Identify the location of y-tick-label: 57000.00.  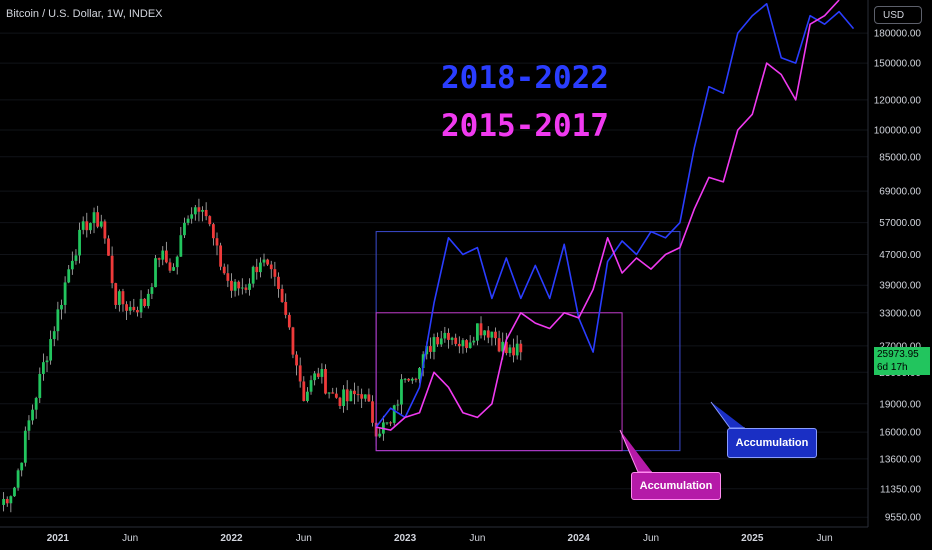
(900, 223).